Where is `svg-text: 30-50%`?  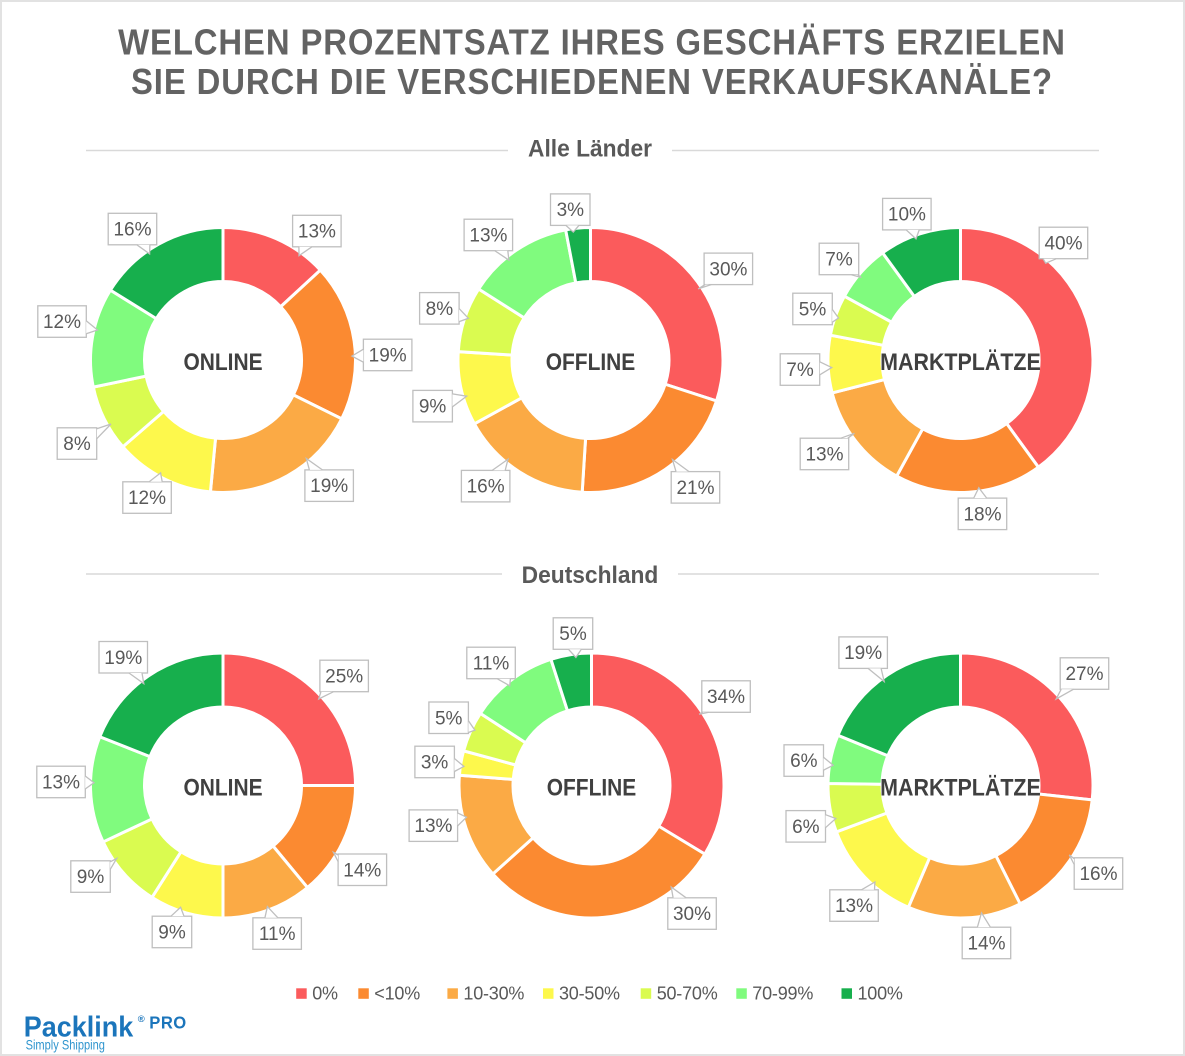
svg-text: 30-50% is located at coordinates (589, 994).